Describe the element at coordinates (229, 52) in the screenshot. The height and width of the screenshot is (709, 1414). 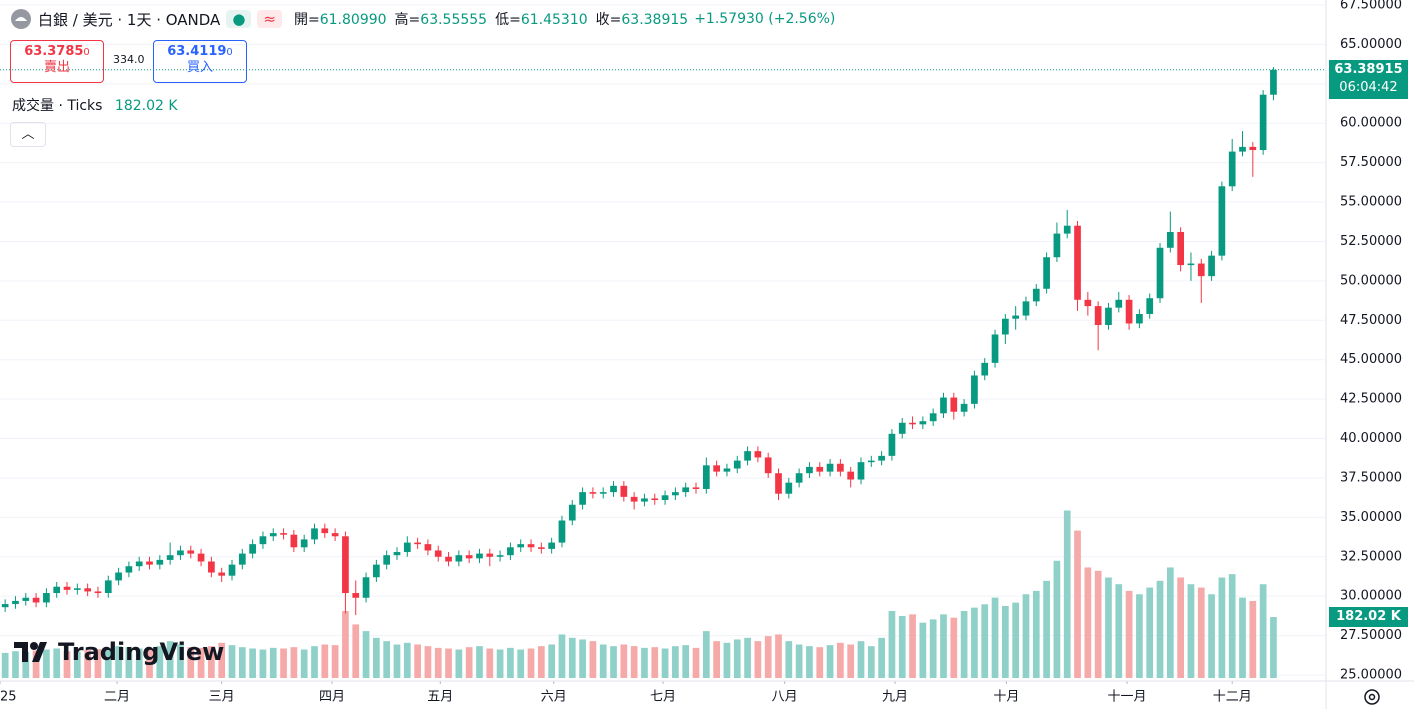
I see `buy-suffix: 0` at that location.